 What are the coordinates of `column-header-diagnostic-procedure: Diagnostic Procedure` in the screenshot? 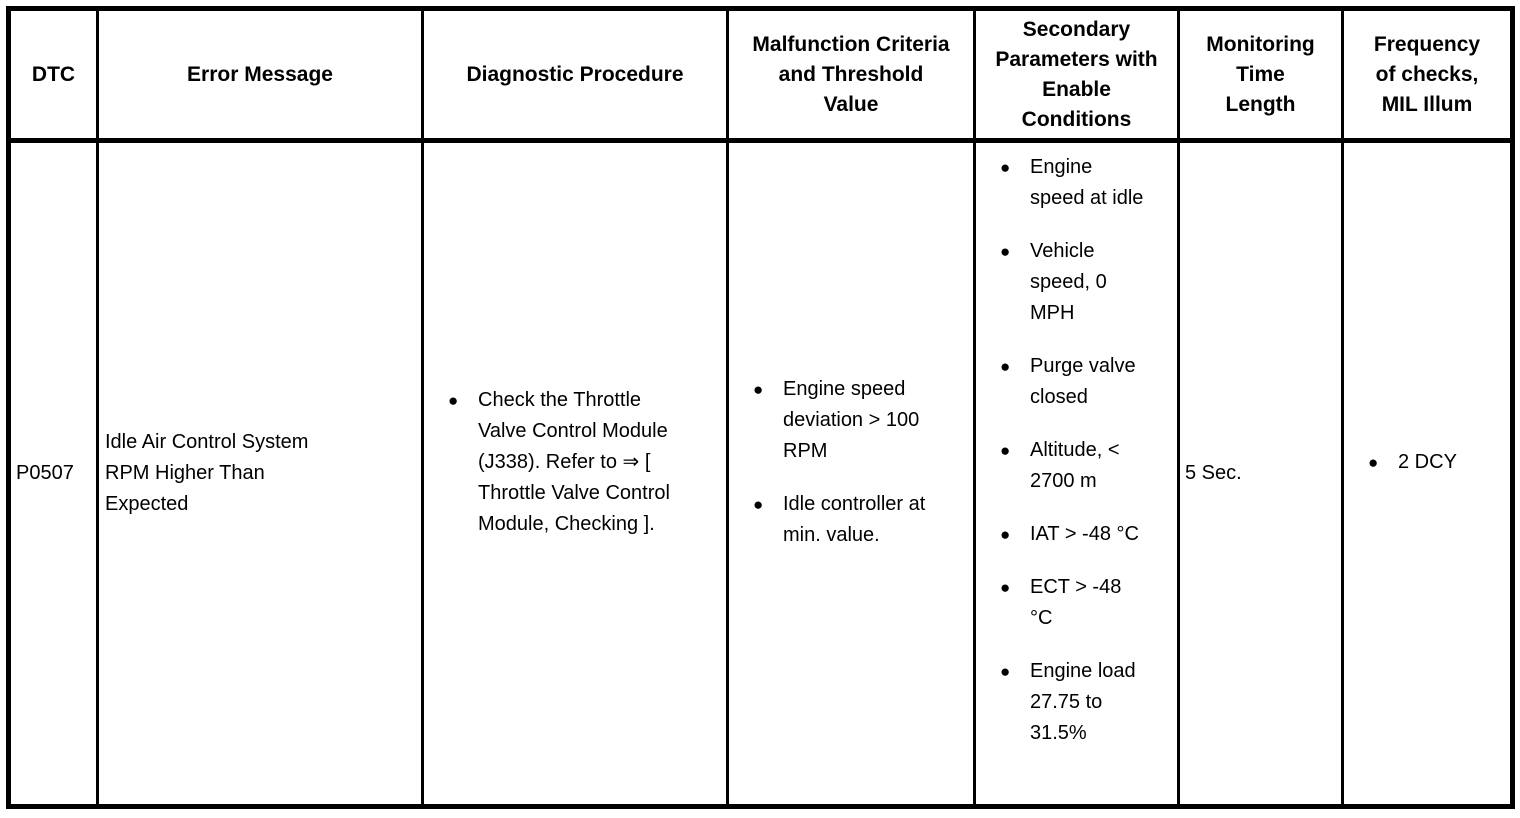 It's located at (575, 75).